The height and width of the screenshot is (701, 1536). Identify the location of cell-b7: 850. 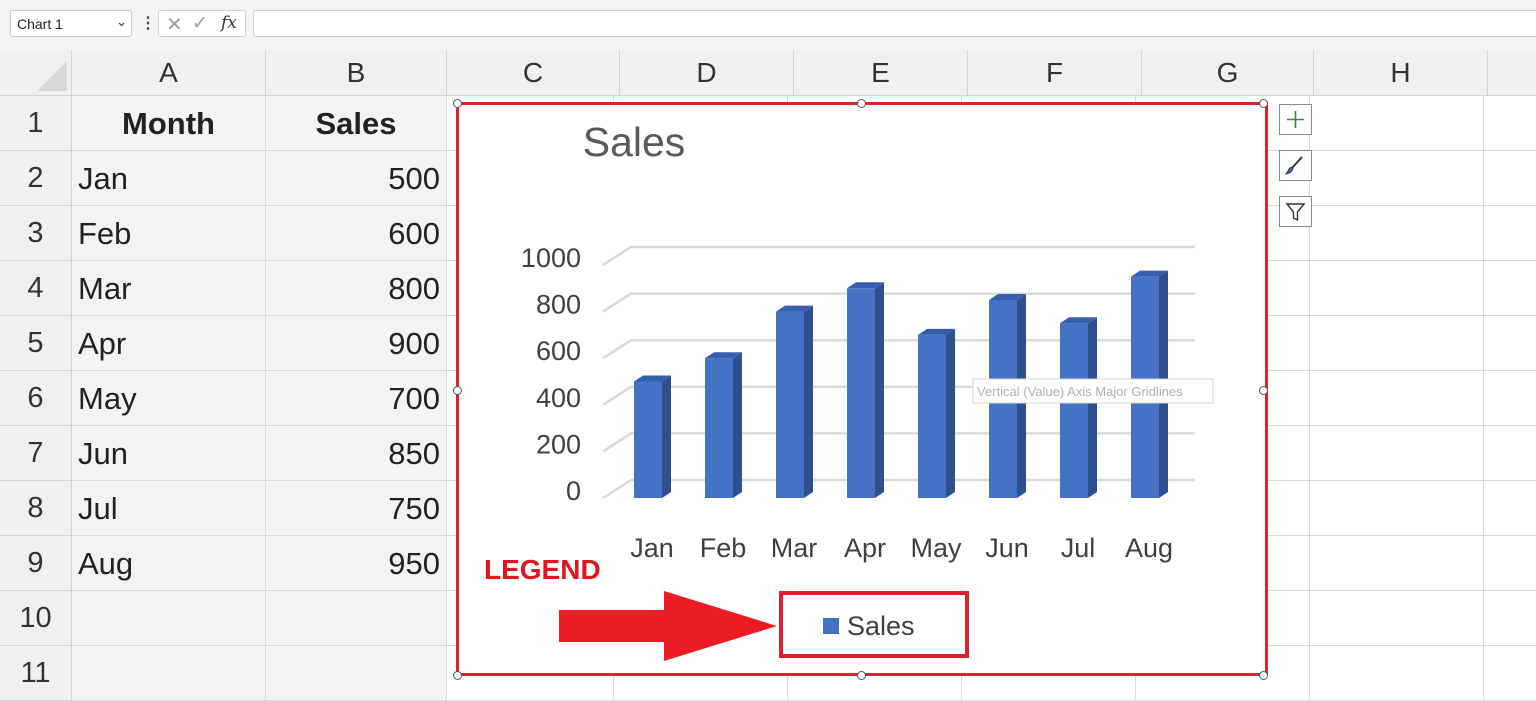
(356, 453).